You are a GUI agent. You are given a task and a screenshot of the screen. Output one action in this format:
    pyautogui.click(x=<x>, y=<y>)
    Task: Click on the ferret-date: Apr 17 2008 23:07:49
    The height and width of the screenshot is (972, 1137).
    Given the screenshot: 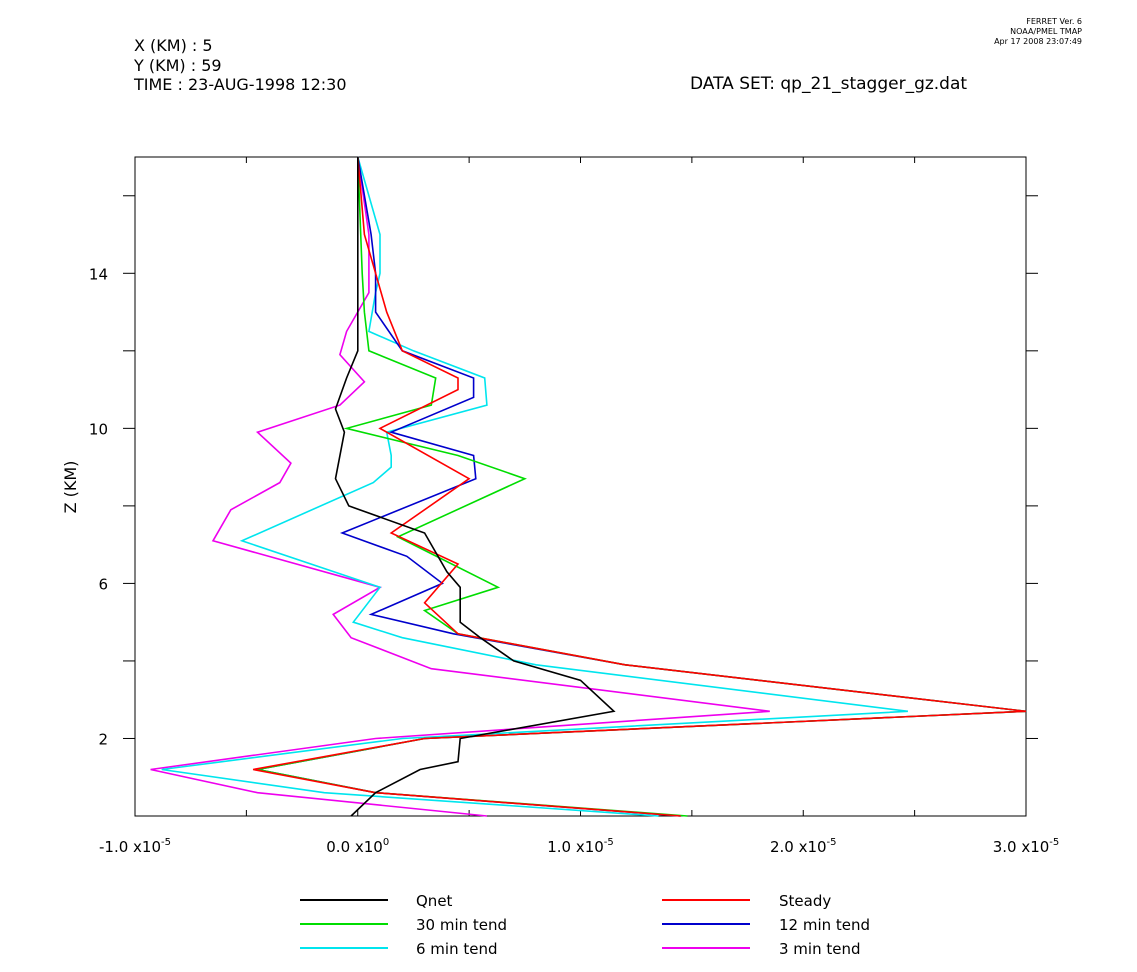 What is the action you would take?
    pyautogui.click(x=1038, y=41)
    